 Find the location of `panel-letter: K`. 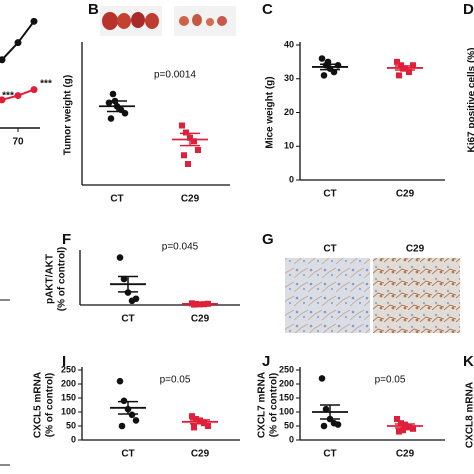

panel-letter: K is located at coordinates (468, 361).